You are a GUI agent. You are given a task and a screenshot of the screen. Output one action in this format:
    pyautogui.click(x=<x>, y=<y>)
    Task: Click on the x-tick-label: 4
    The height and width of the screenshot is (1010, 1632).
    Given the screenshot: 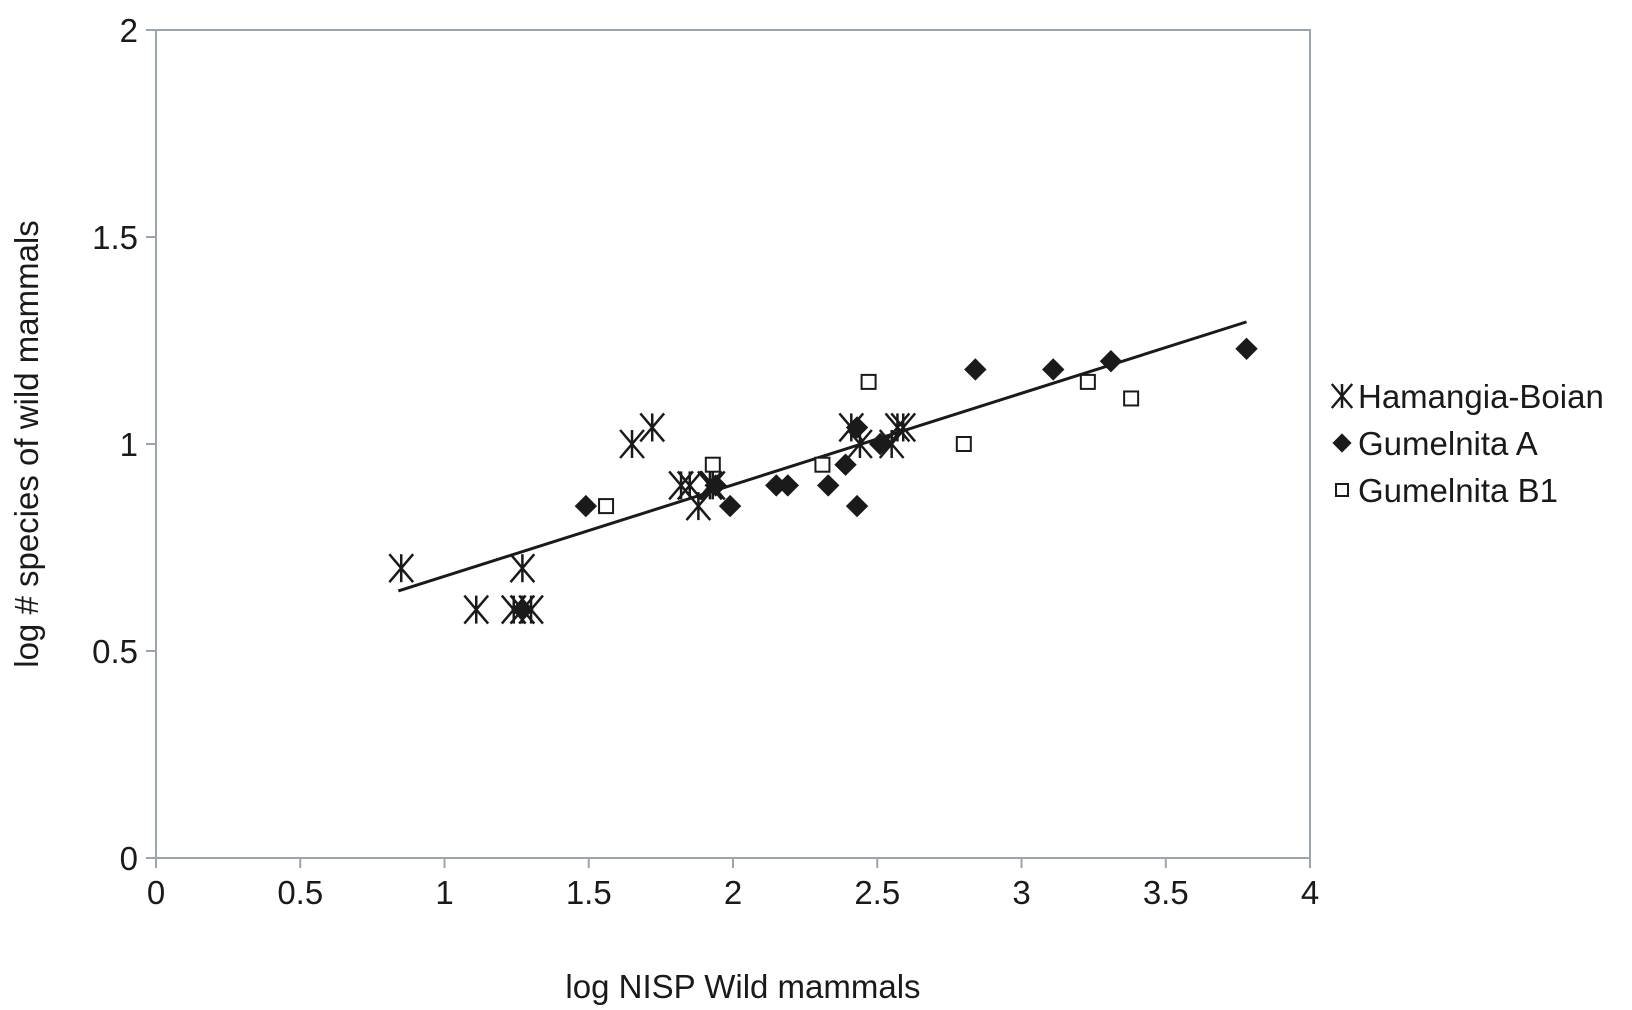 What is the action you would take?
    pyautogui.click(x=1310, y=892)
    